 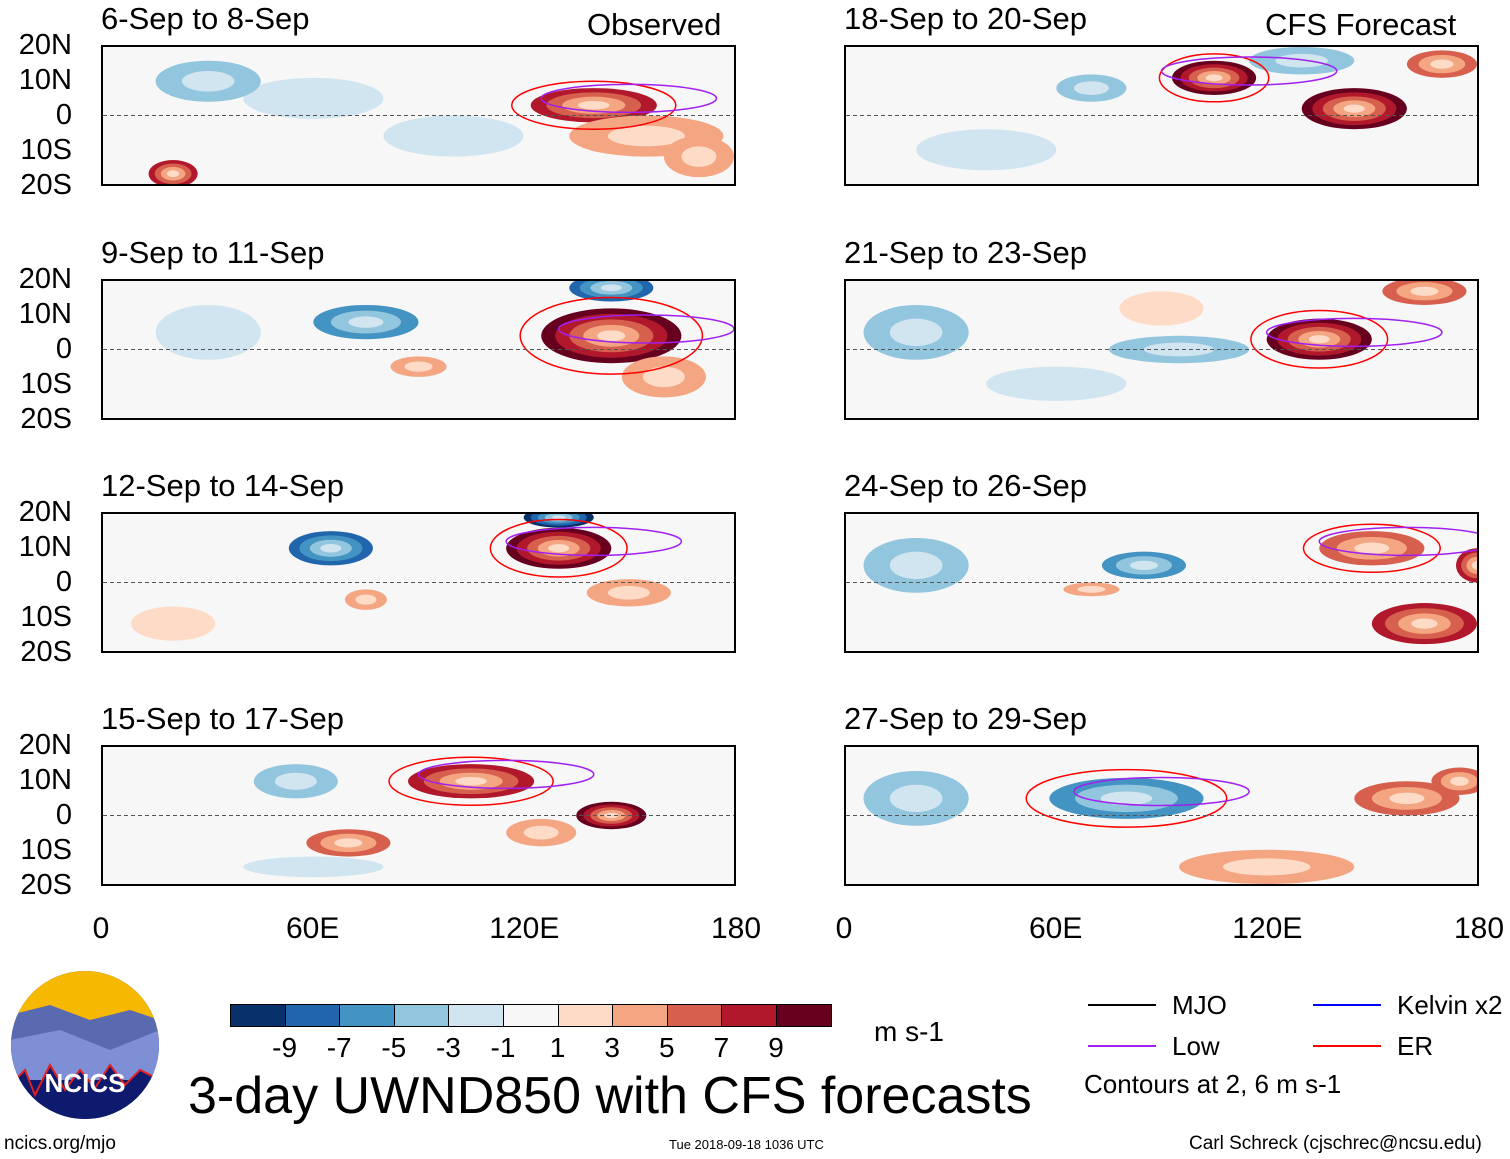 I want to click on panel-title: 12-Sep to 14-Sep, so click(x=223, y=485).